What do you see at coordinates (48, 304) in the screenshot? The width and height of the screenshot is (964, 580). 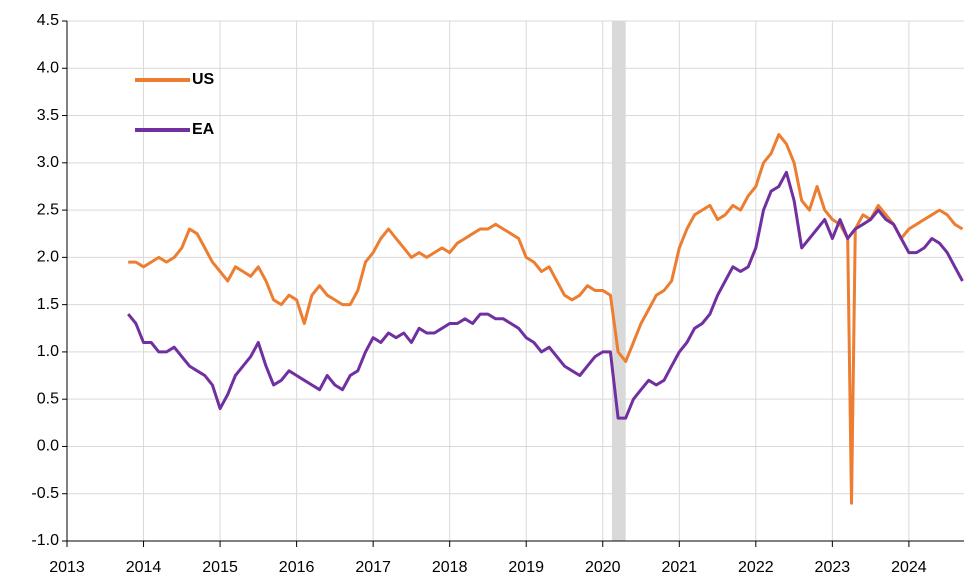 I see `y-tick-label: 1.5` at bounding box center [48, 304].